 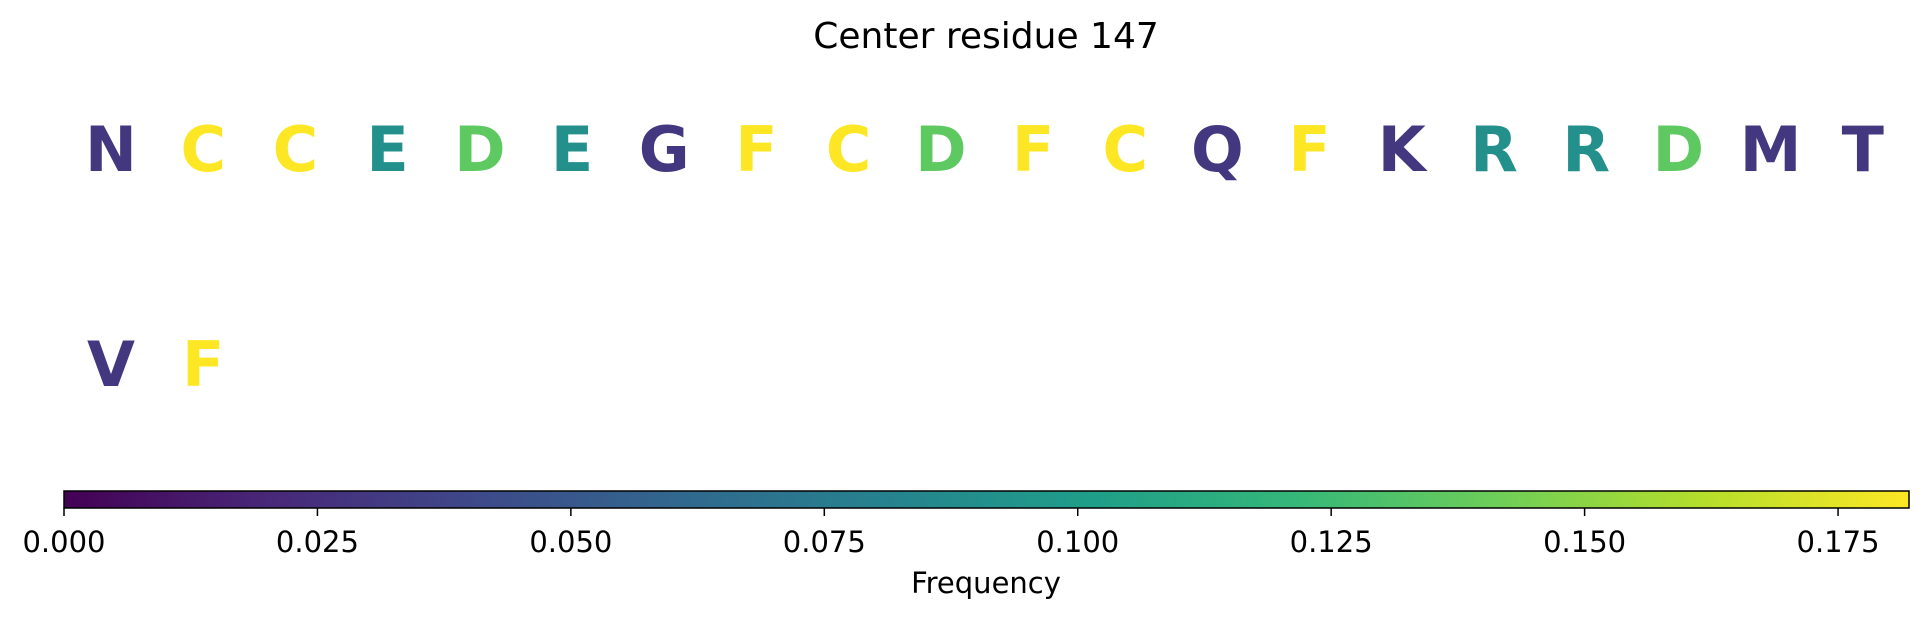 I want to click on residue-letter: Q, so click(x=1217, y=149).